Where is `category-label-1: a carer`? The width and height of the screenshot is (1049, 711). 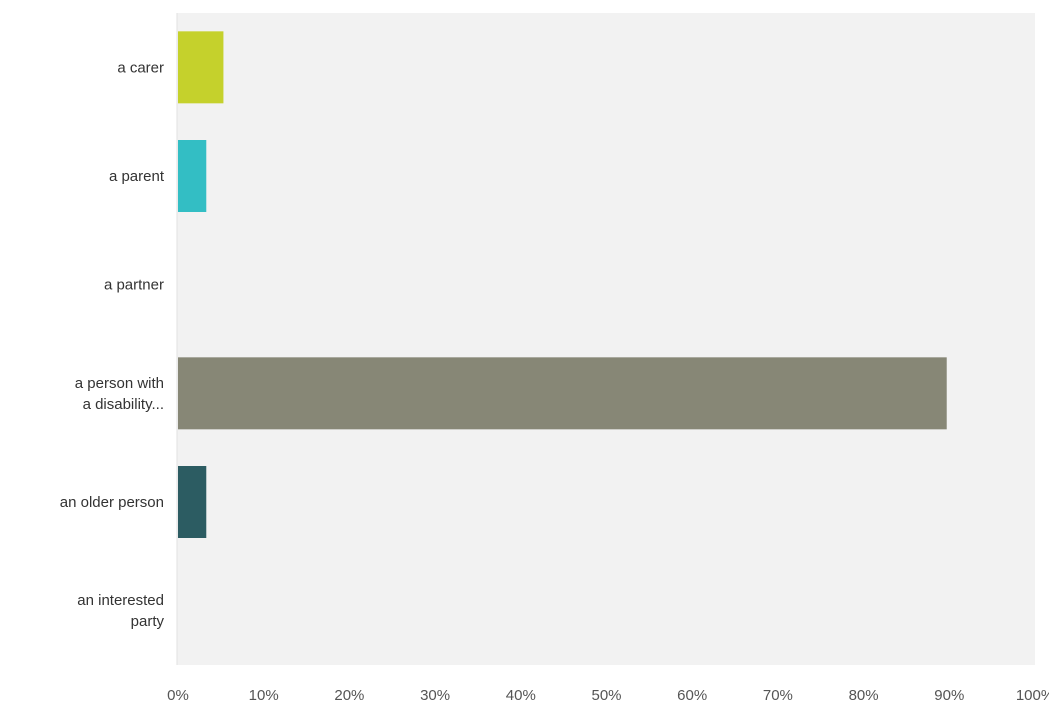
category-label-1: a carer is located at coordinates (140, 67).